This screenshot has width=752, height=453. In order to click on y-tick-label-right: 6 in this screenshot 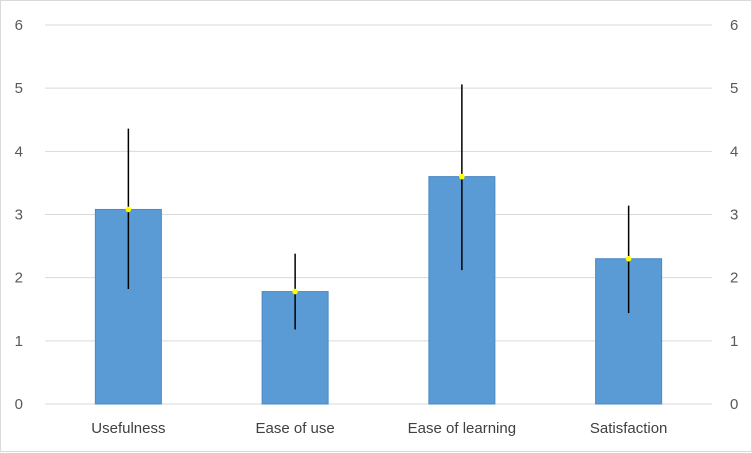, I will do `click(734, 25)`.